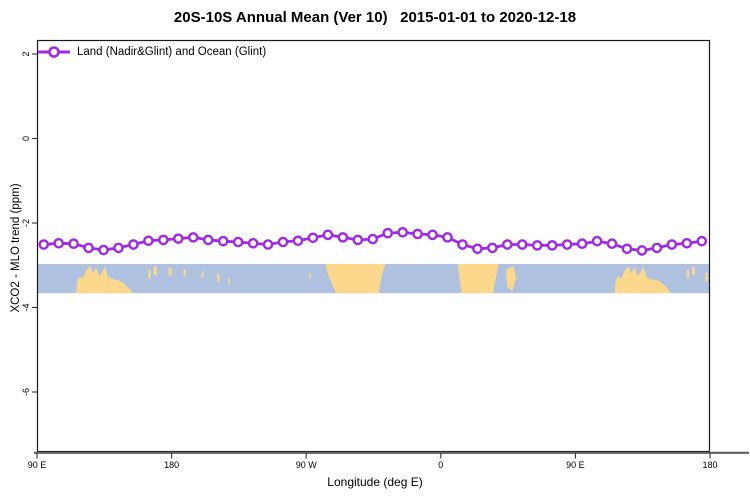  What do you see at coordinates (54, 52) in the screenshot?
I see `legend-marker-sample` at bounding box center [54, 52].